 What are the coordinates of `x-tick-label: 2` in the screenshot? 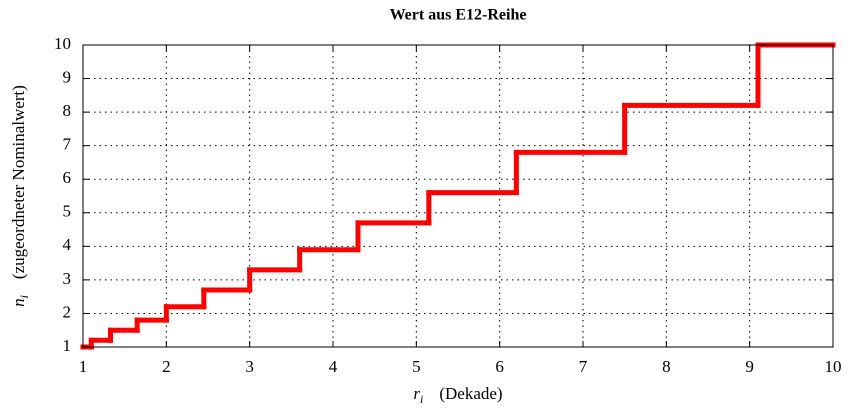 It's located at (166, 366).